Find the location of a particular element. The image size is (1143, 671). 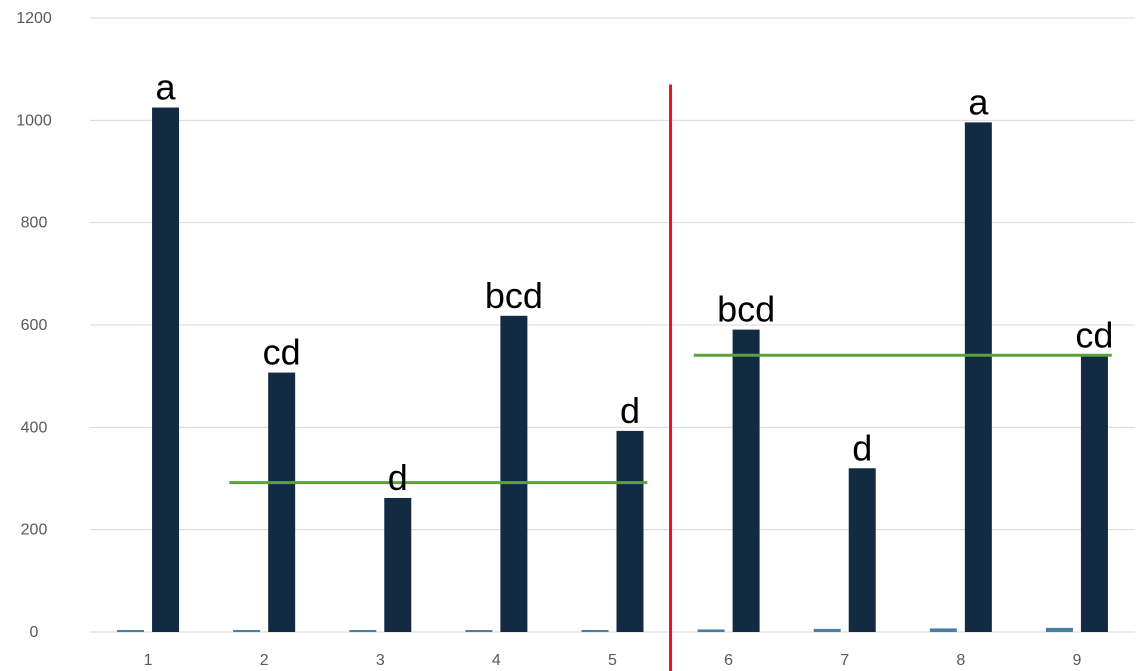

y-tick-label: 800 is located at coordinates (34, 223).